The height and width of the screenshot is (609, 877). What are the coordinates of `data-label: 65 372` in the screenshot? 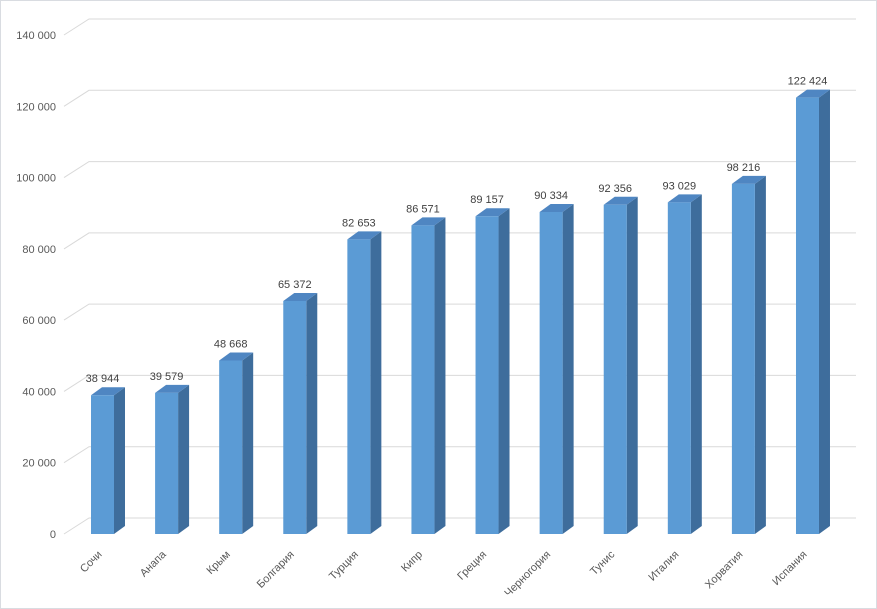 It's located at (295, 285).